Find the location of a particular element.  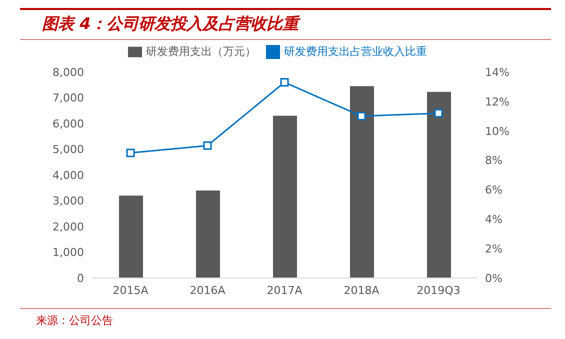

legend-label: 研发费用支出（万元） is located at coordinates (201, 51).